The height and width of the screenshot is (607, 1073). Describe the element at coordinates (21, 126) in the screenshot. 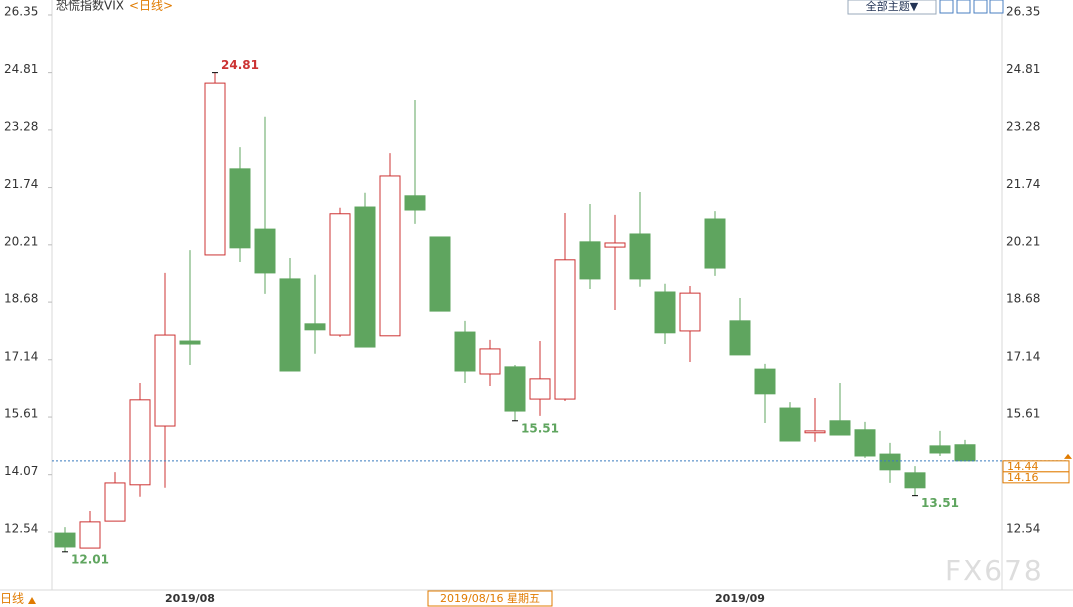

I see `y-tick-label: 23.28` at that location.